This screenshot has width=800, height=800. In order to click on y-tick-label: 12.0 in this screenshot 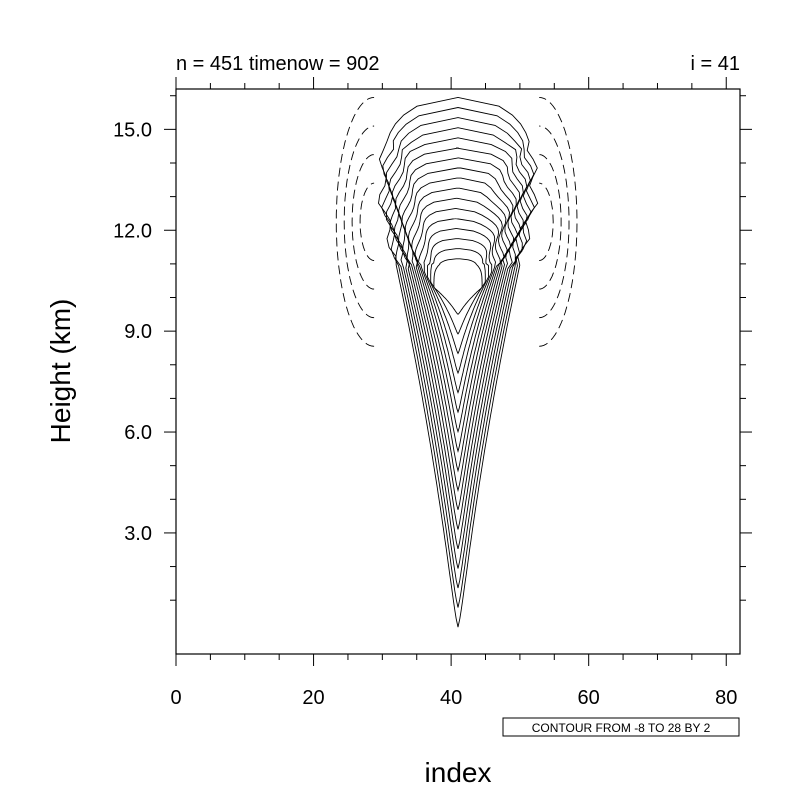, I will do `click(132, 231)`.